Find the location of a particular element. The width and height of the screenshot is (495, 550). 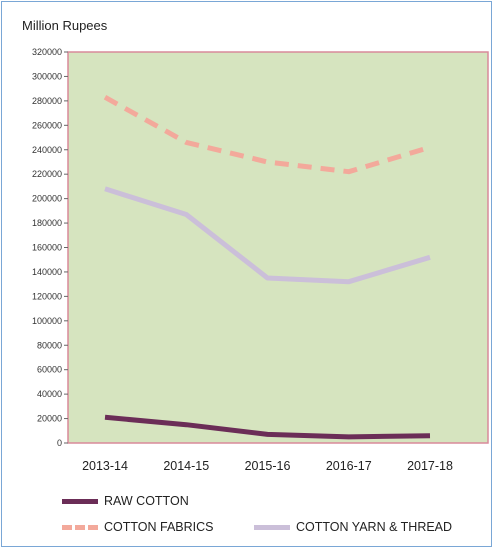

x-tick-label: 2014-15 is located at coordinates (186, 466).